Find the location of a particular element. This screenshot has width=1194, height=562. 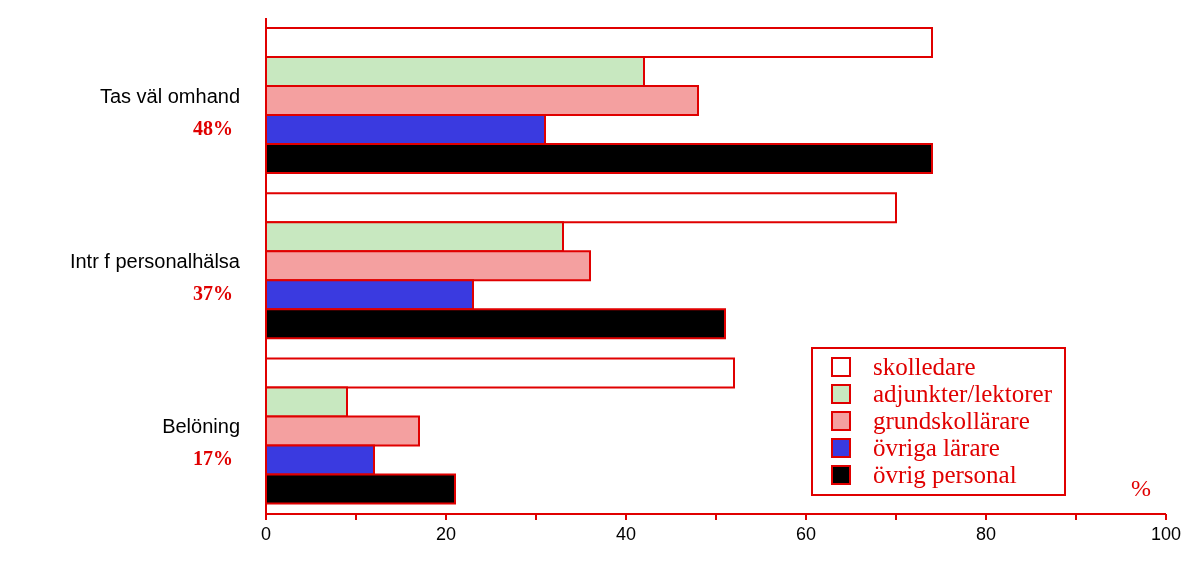

text: 17% is located at coordinates (213, 458).